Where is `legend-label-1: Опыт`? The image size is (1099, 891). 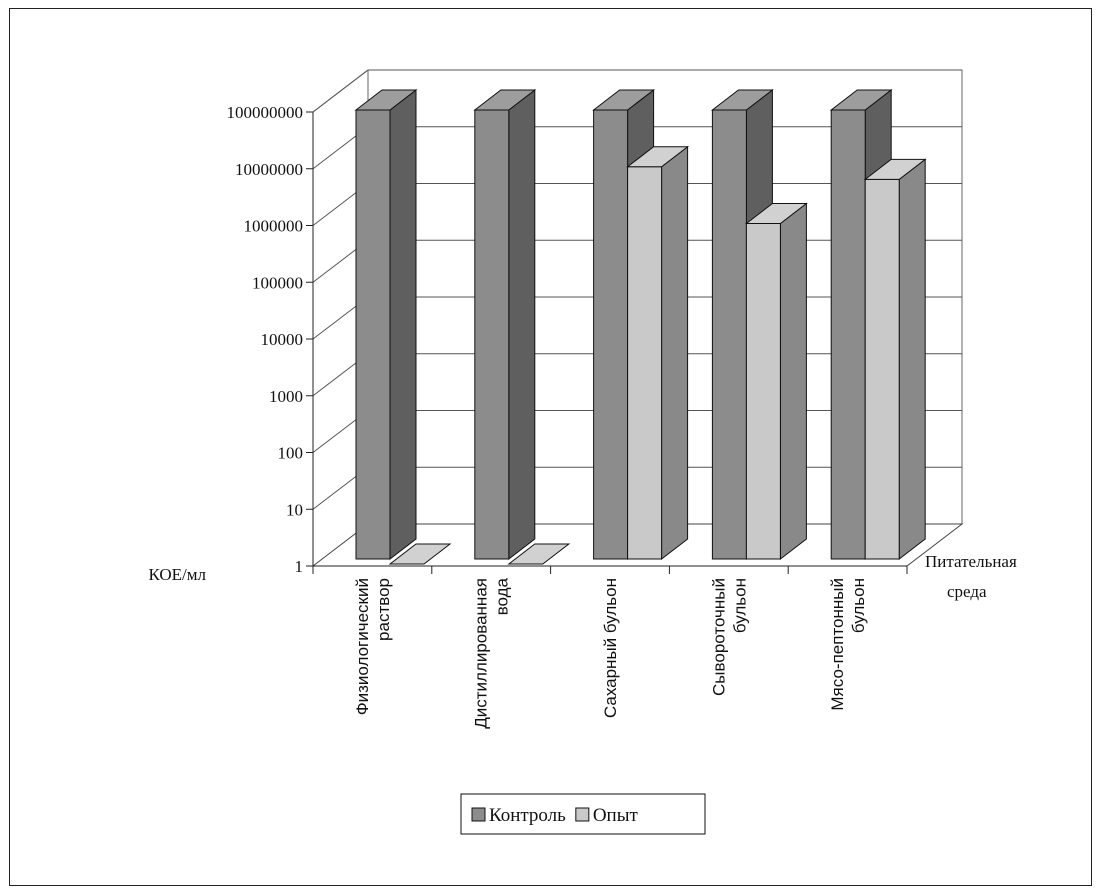 legend-label-1: Опыт is located at coordinates (616, 815).